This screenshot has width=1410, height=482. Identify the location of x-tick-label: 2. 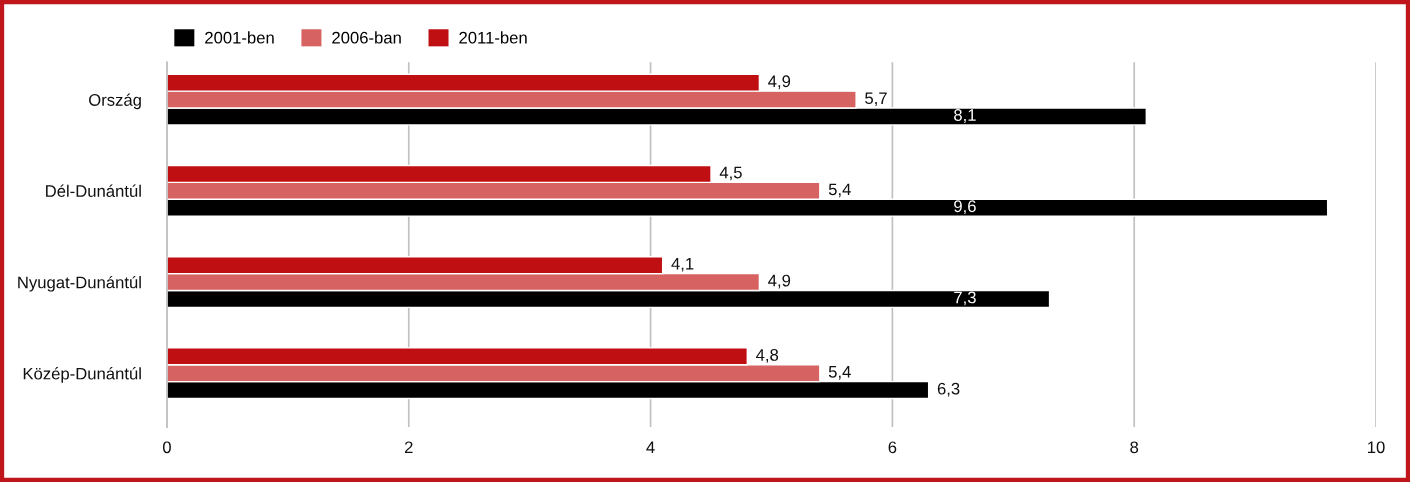
(408, 447).